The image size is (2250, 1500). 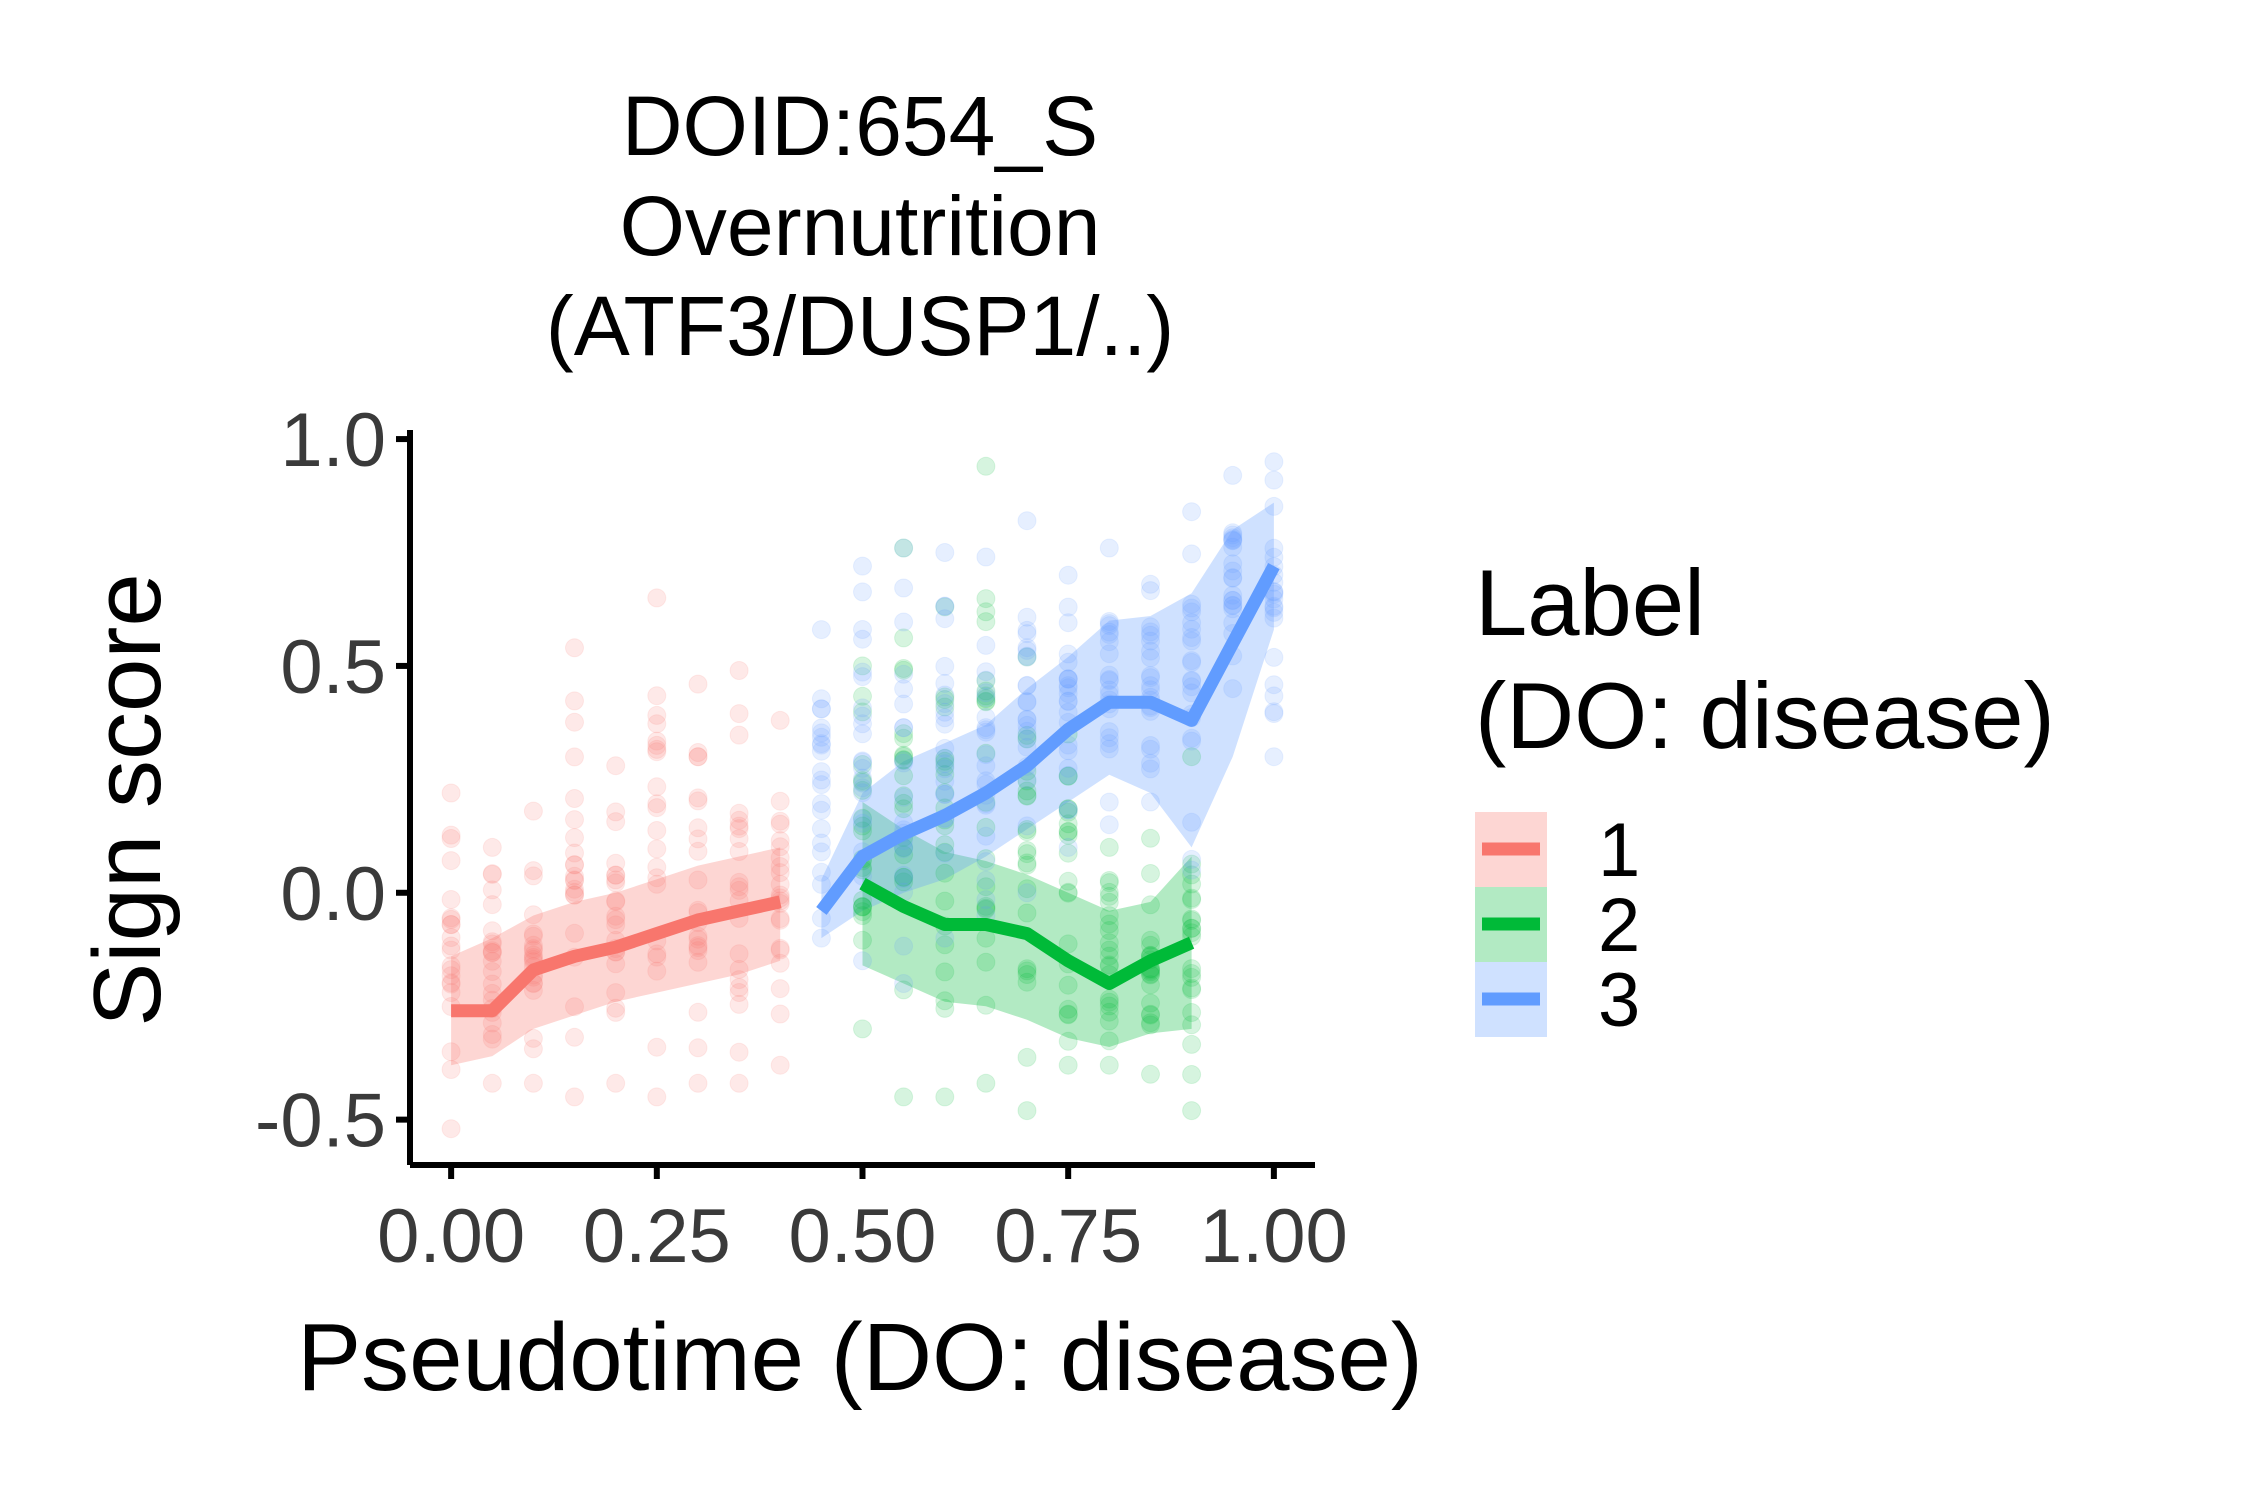 What do you see at coordinates (860, 126) in the screenshot?
I see `title-line-1: DOID:654_S` at bounding box center [860, 126].